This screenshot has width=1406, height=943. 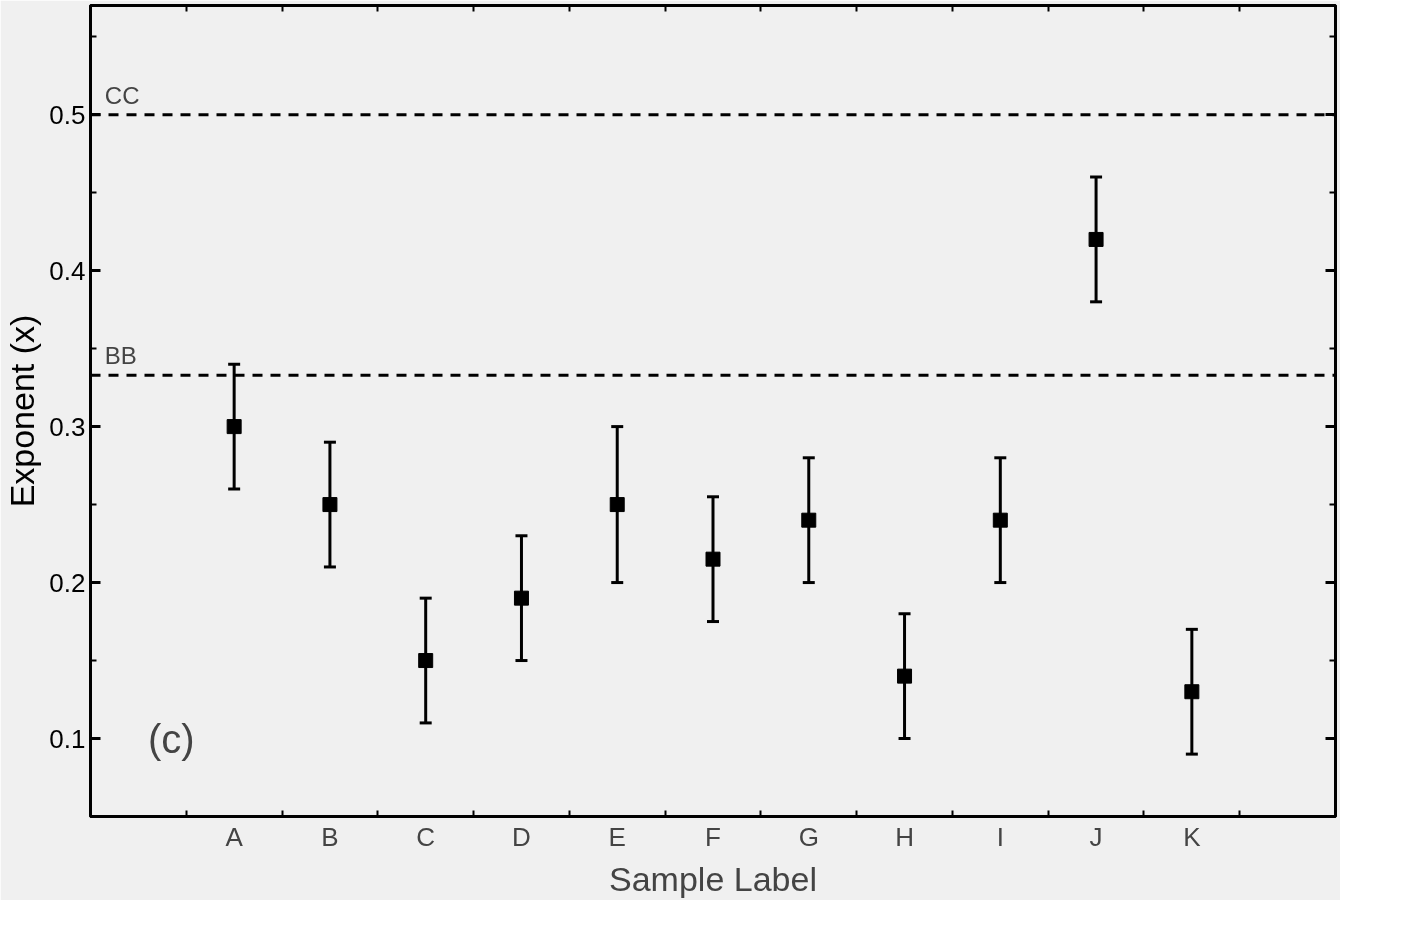 What do you see at coordinates (22, 411) in the screenshot?
I see `y-axis-title: Exponent (x)` at bounding box center [22, 411].